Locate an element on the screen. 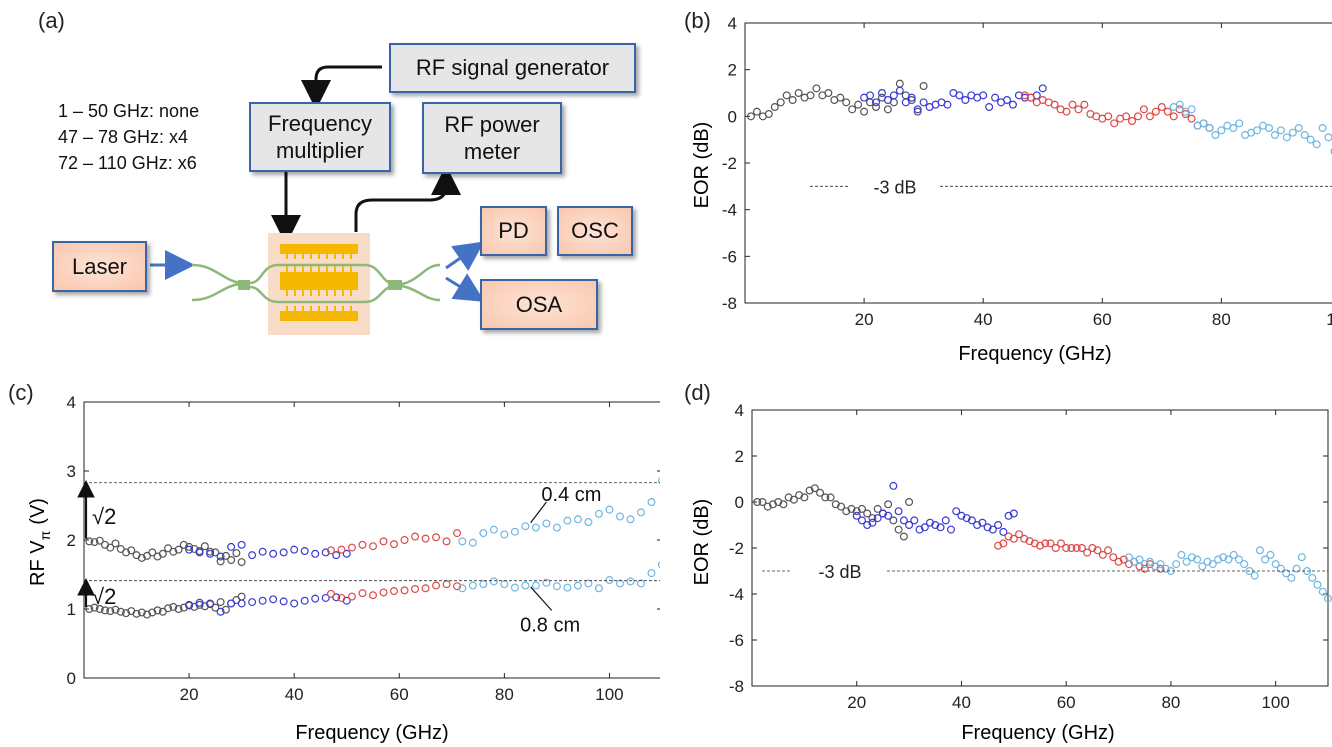 The height and width of the screenshot is (747, 1332). panel-label-b: (b) is located at coordinates (697, 20).